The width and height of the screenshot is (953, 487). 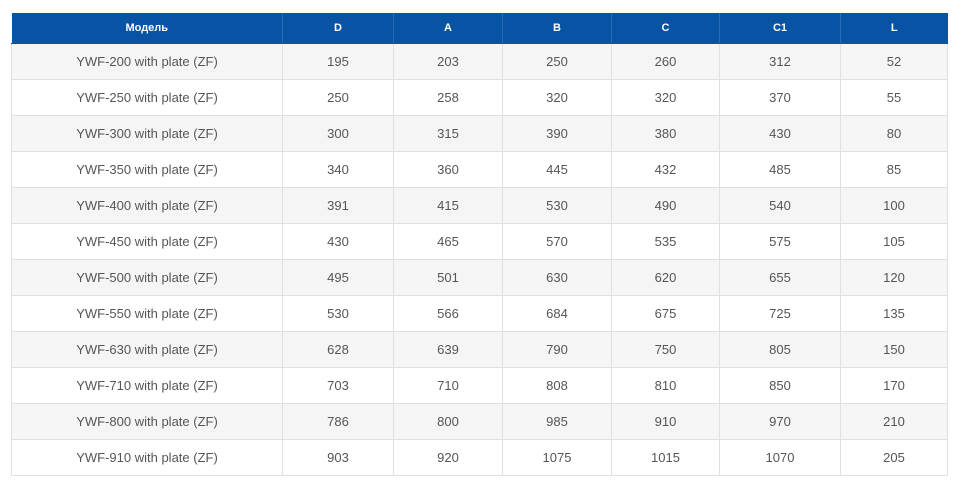 What do you see at coordinates (665, 457) in the screenshot?
I see `cell-c: 1015` at bounding box center [665, 457].